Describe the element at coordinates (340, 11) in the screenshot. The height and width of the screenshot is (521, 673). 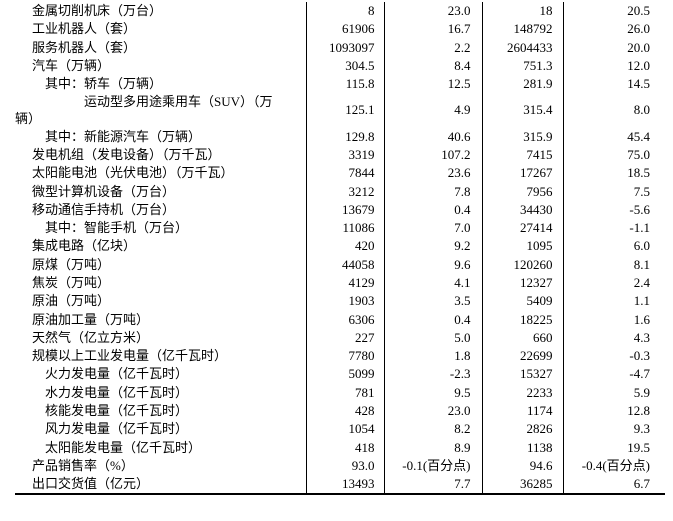
I see `table-row: 金属切削机床（万台） 8 23.0 18 20.5` at that location.